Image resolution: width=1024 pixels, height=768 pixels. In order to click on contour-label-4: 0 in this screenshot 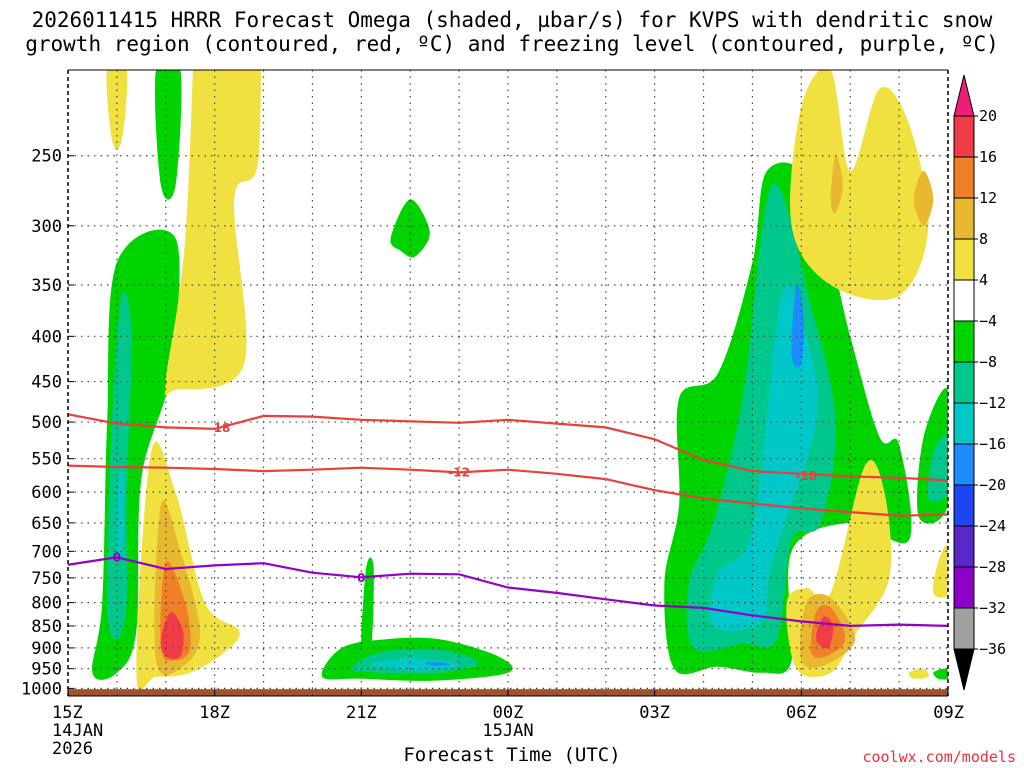, I will do `click(361, 578)`.